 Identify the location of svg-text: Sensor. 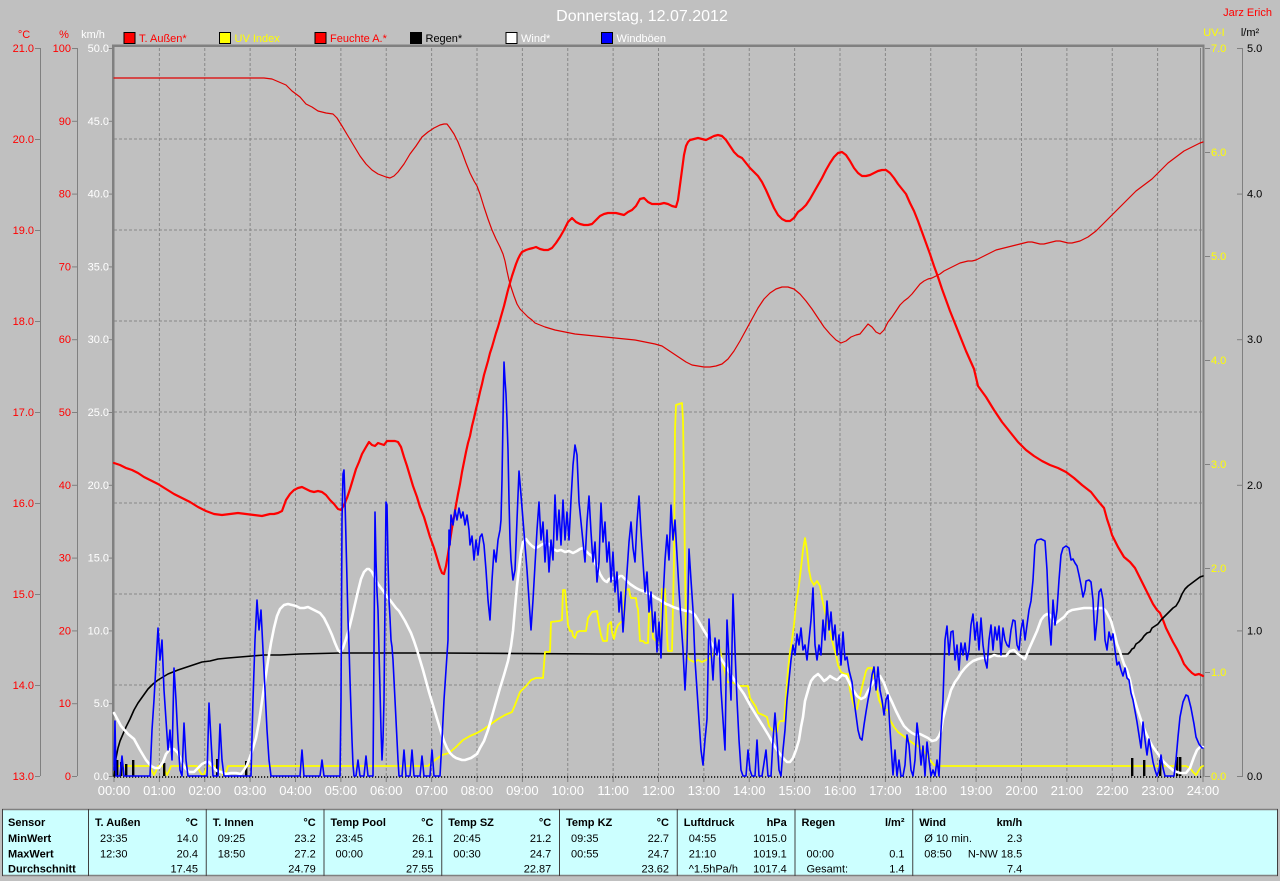
(27, 823).